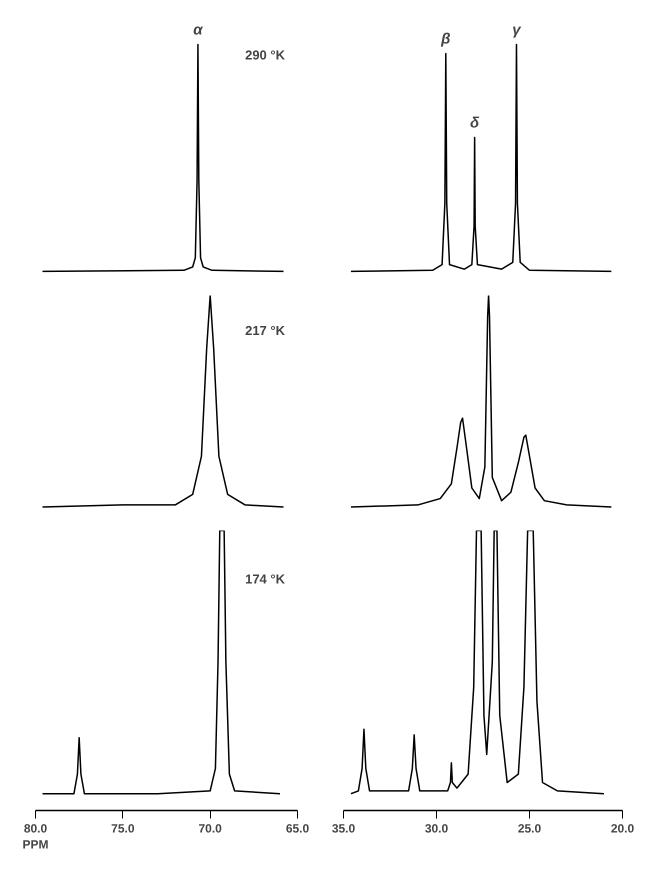 Image resolution: width=650 pixels, height=889 pixels. I want to click on x-tick-label: 25.0, so click(530, 829).